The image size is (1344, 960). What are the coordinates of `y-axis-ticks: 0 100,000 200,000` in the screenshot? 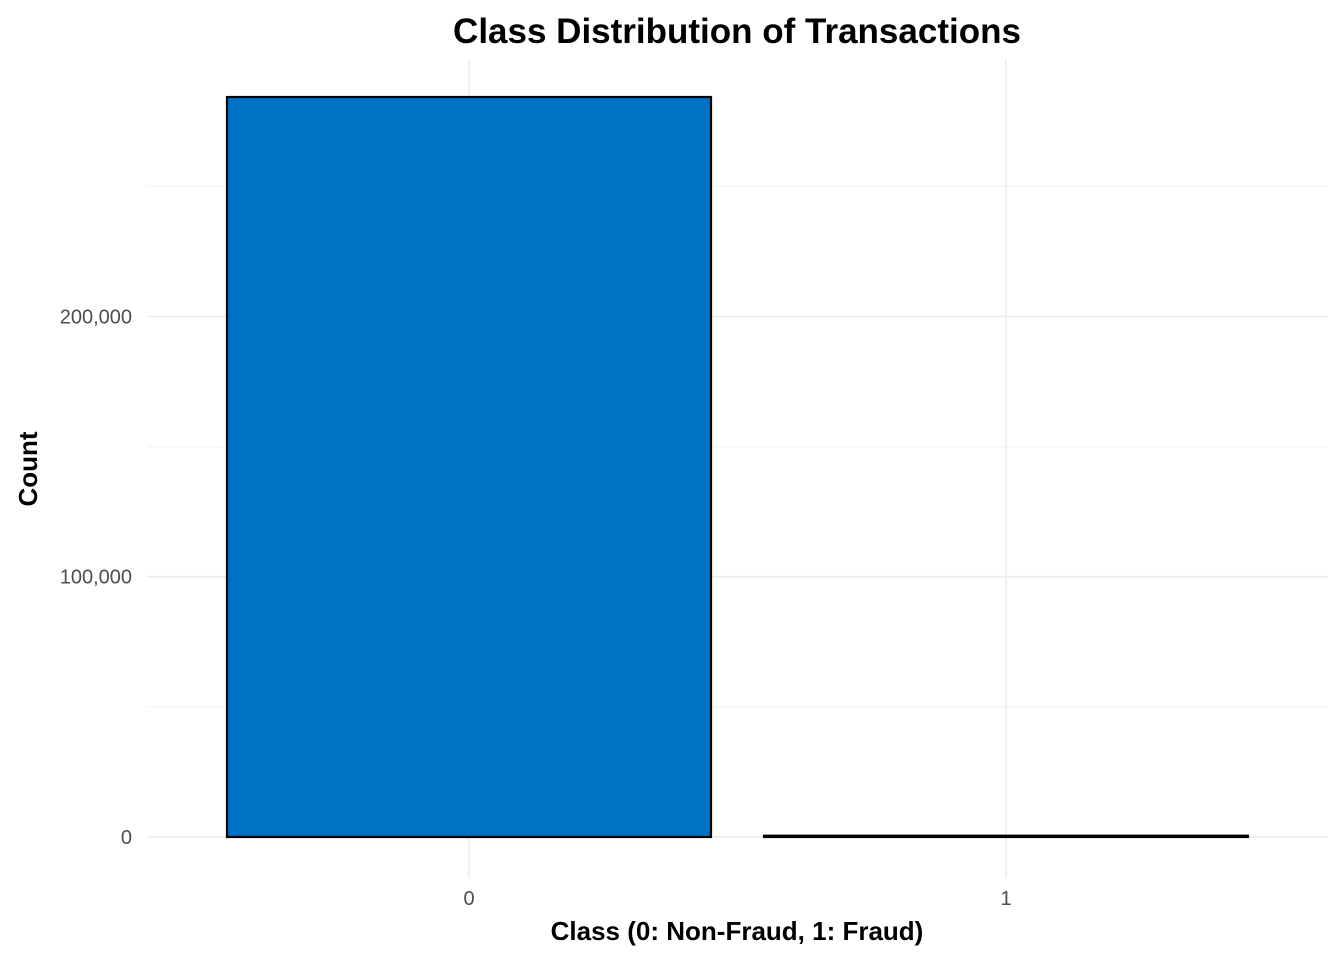 It's located at (96, 577).